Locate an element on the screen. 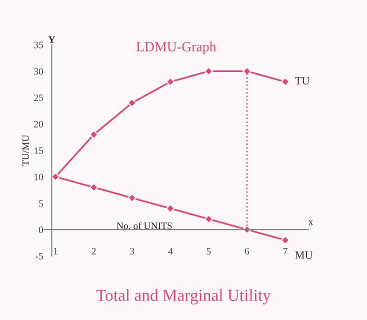  y-tick-label: 5 is located at coordinates (41, 203).